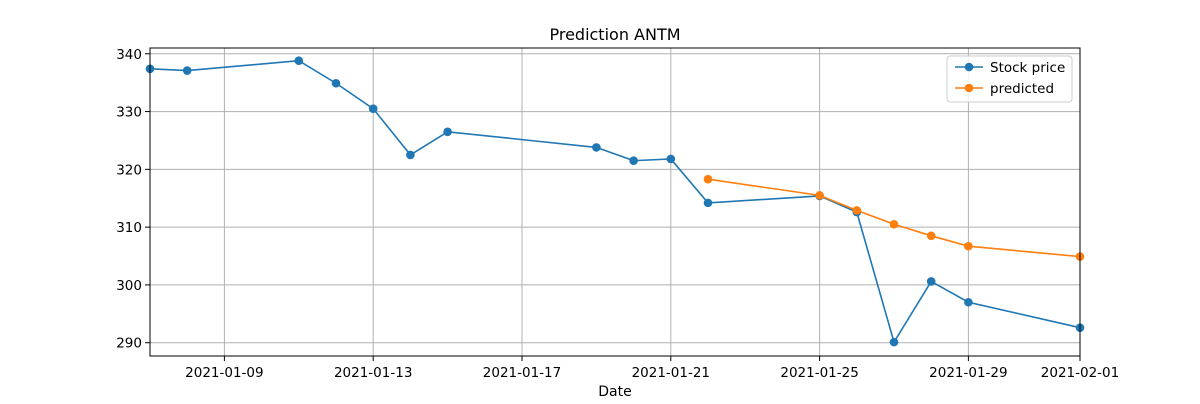 The width and height of the screenshot is (1200, 404). What do you see at coordinates (614, 392) in the screenshot?
I see `x-axis-label: Date` at bounding box center [614, 392].